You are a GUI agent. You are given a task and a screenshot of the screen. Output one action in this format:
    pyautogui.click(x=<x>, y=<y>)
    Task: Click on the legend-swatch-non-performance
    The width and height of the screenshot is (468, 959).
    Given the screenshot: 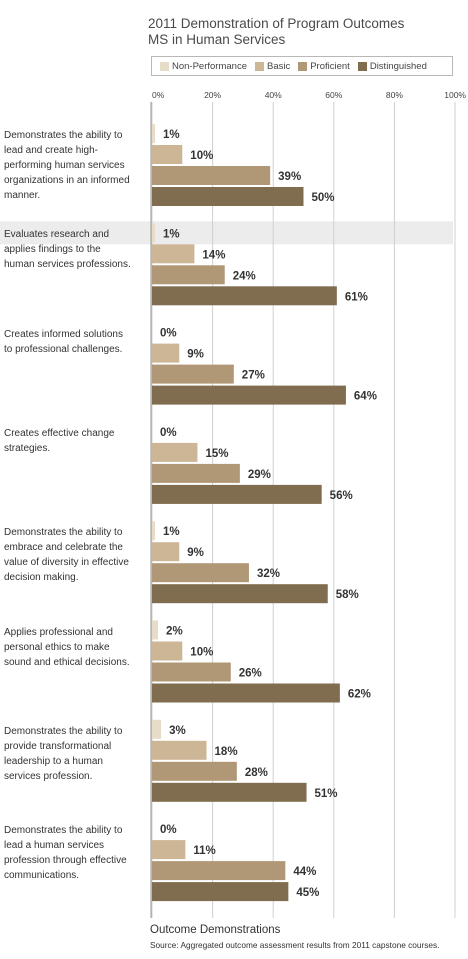 What is the action you would take?
    pyautogui.click(x=164, y=66)
    